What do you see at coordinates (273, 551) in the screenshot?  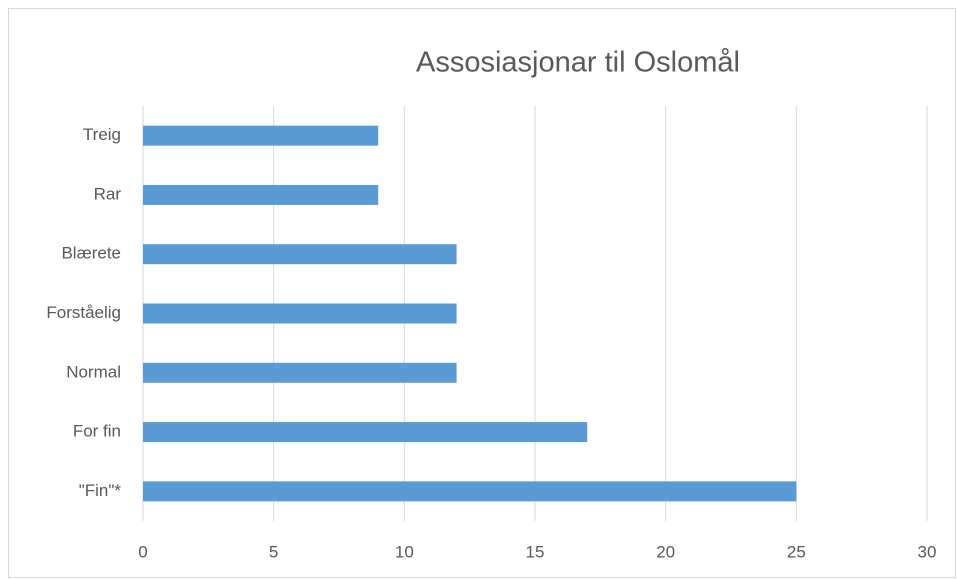 I see `x-tick-label: 5` at bounding box center [273, 551].